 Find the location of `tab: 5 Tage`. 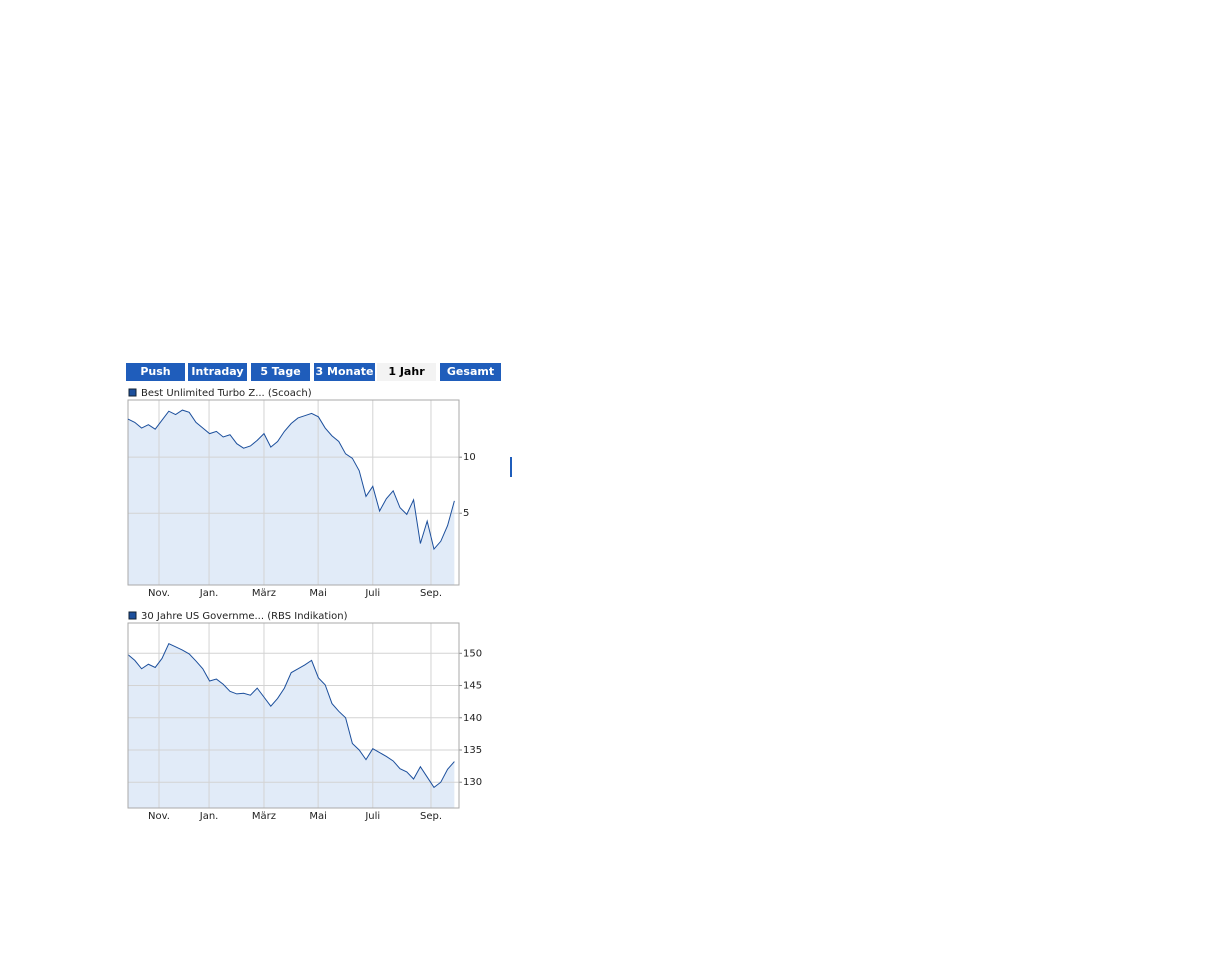

tab: 5 Tage is located at coordinates (280, 372).